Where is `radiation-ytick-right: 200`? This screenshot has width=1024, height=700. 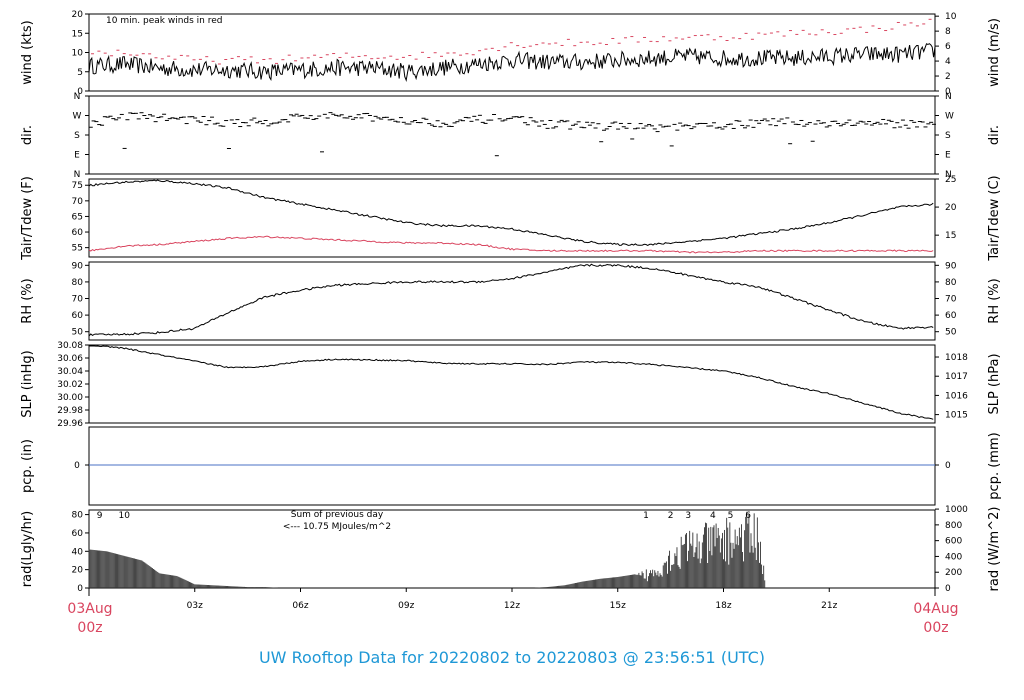
radiation-ytick-right: 200 is located at coordinates (953, 573).